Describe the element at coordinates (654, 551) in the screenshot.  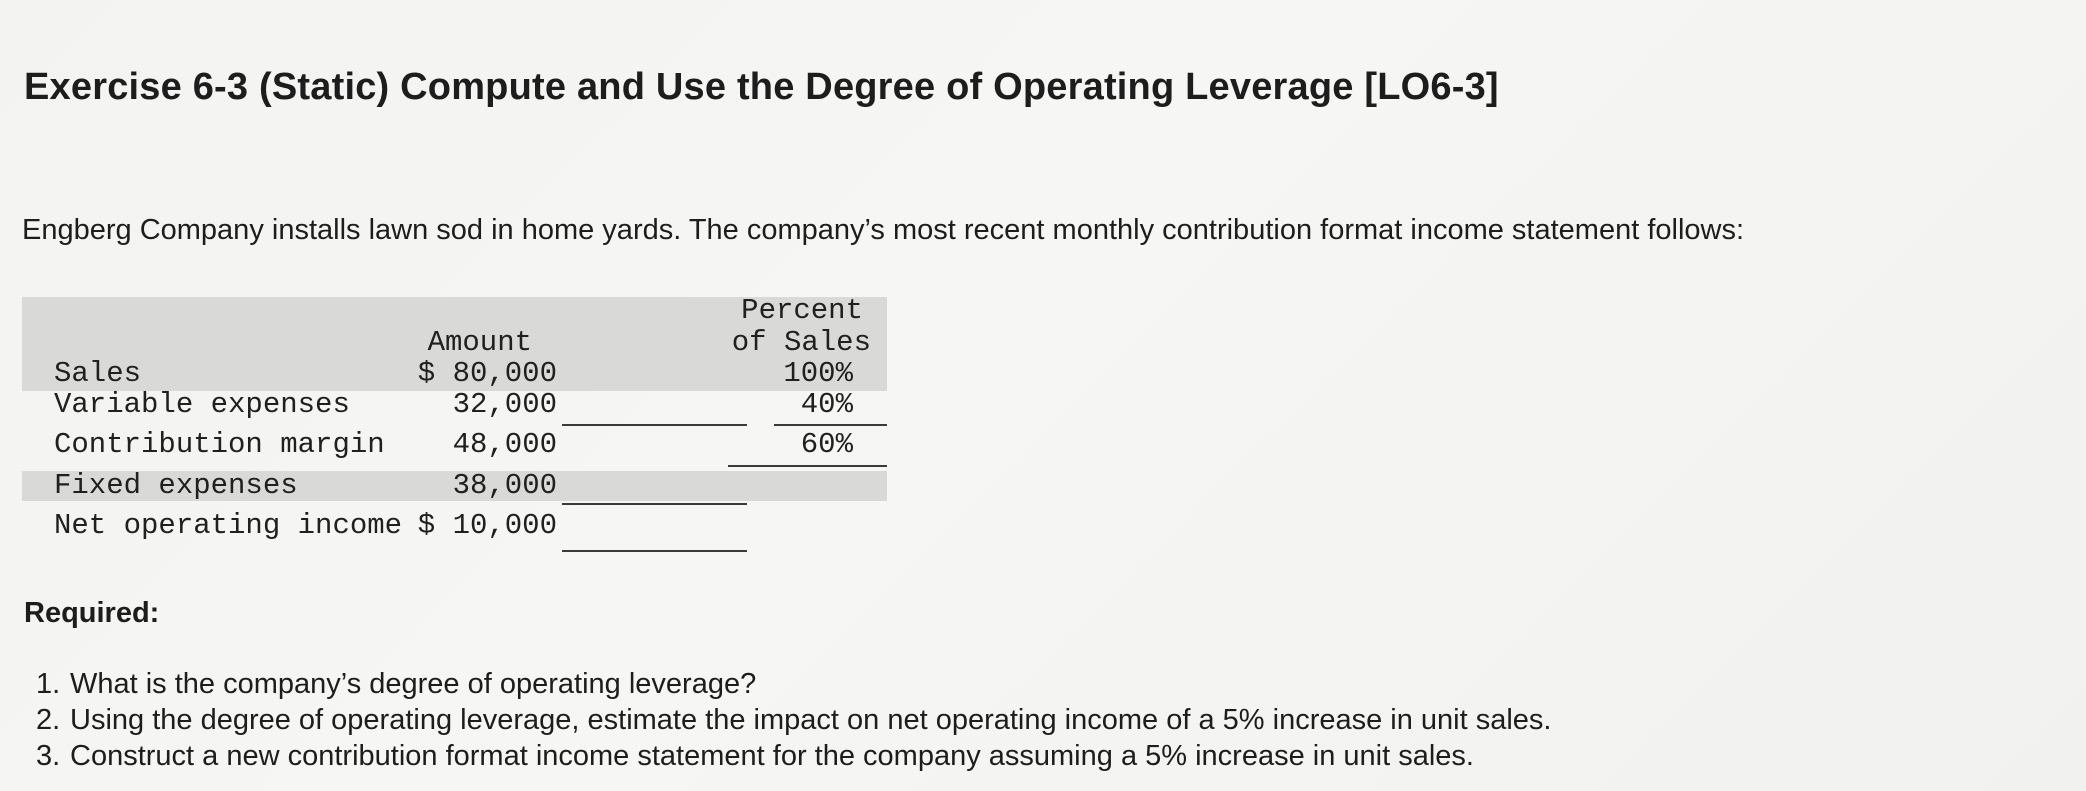
I see `double-underline-amount-noi` at that location.